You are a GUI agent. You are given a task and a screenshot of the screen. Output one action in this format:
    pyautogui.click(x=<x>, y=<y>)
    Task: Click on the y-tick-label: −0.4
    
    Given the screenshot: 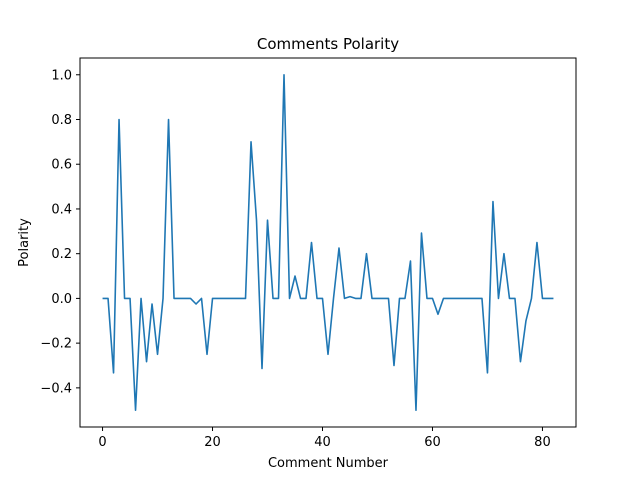 What is the action you would take?
    pyautogui.click(x=56, y=388)
    